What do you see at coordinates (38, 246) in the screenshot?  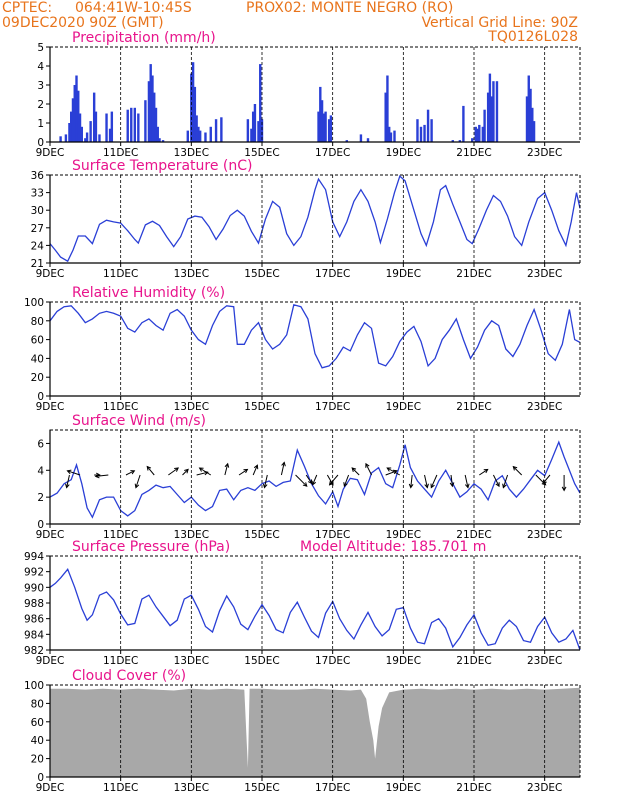 I see `y-tick-label: 24` at bounding box center [38, 246].